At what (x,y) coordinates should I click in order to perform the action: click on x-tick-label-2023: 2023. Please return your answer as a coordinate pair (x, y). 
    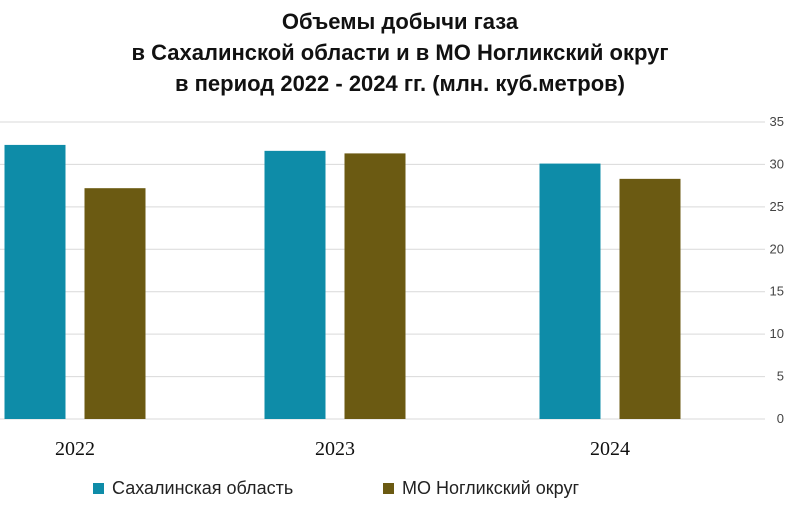
    Looking at the image, I should click on (335, 449).